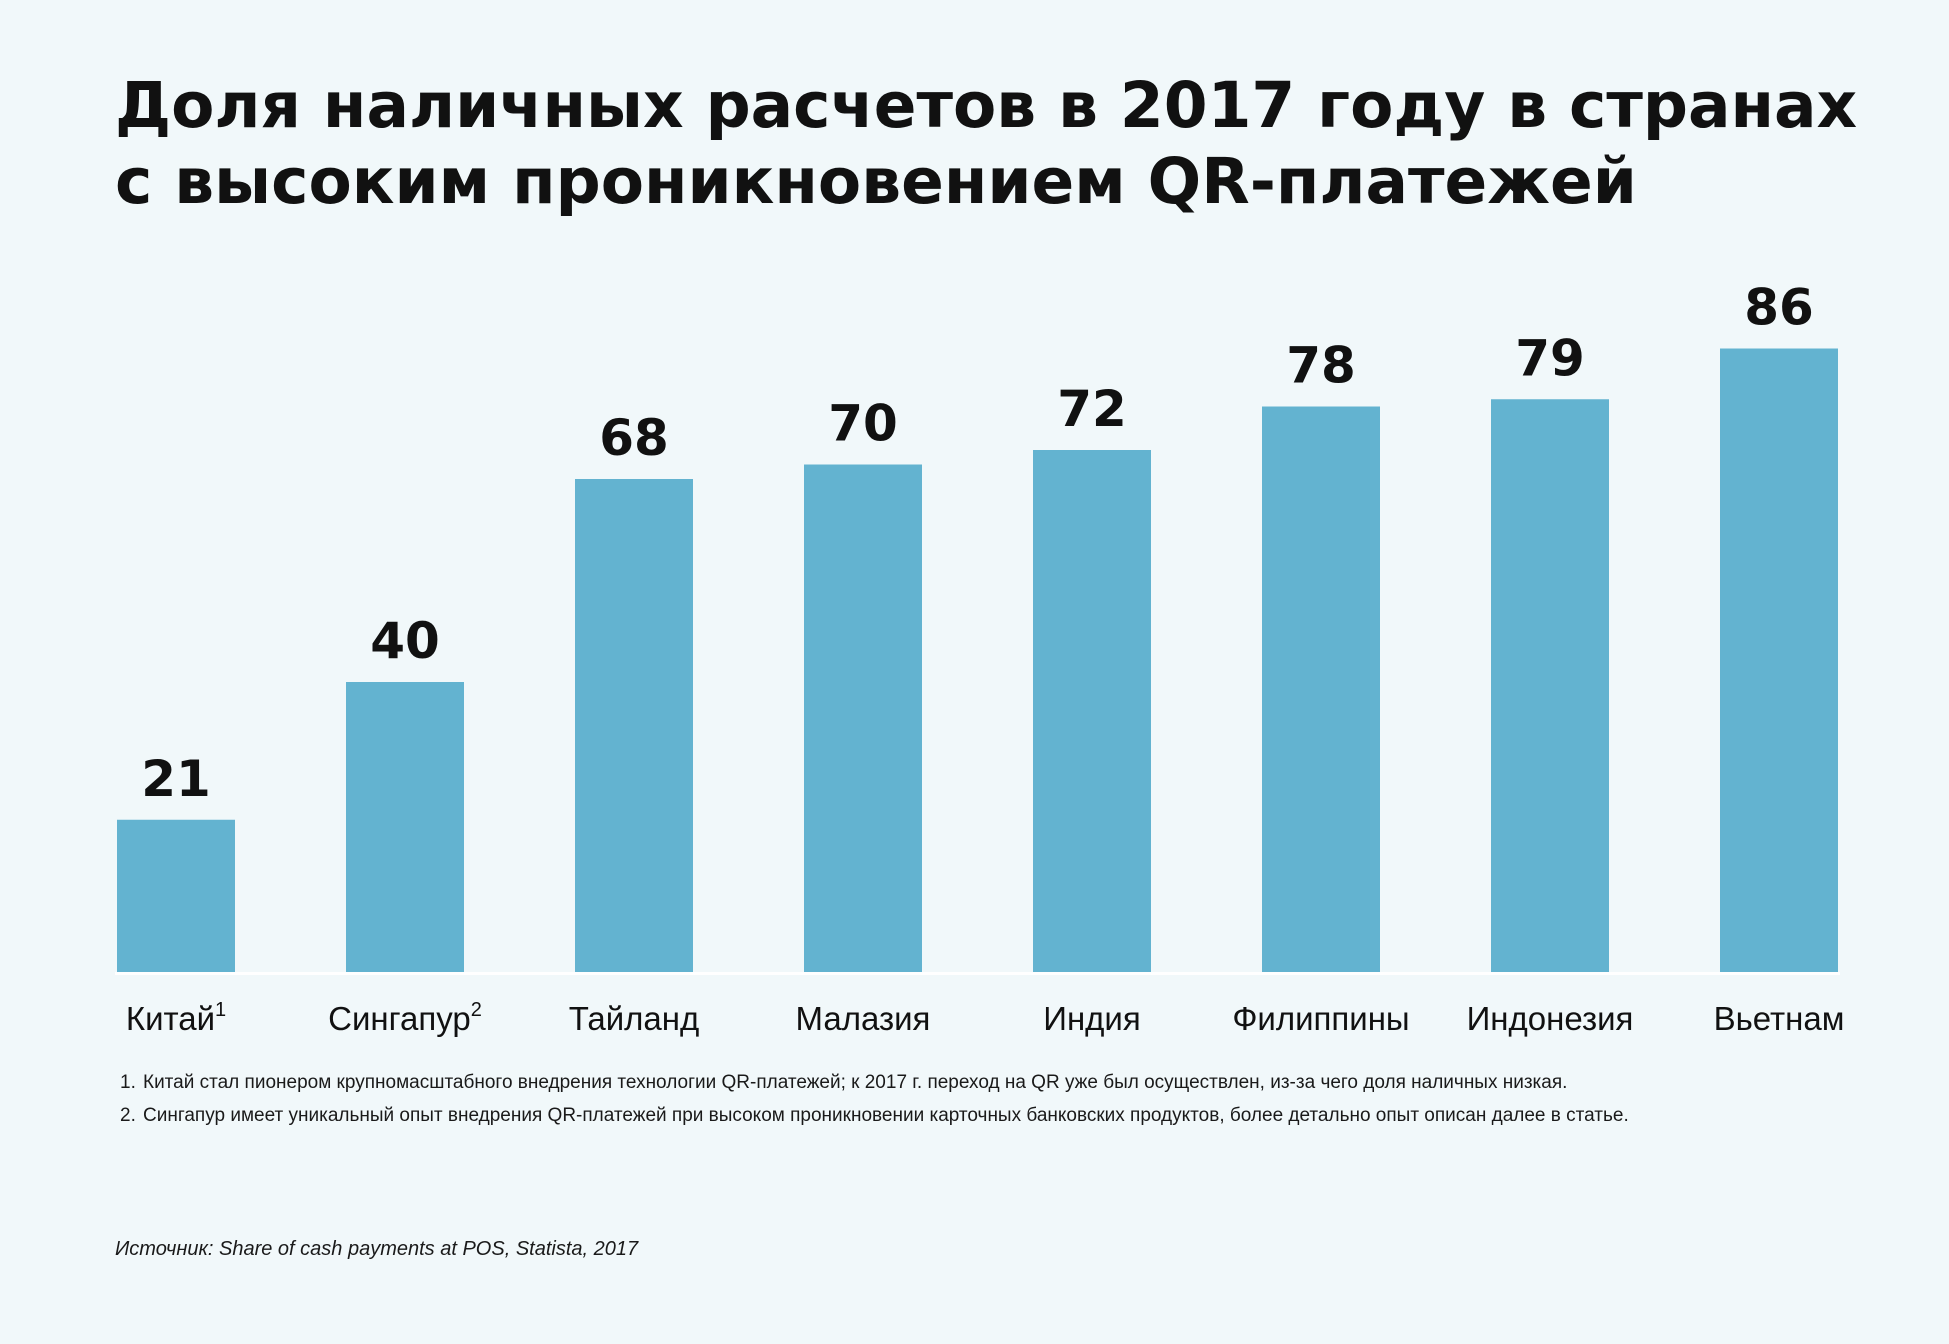 This screenshot has height=1344, width=1949. I want to click on category-label-7-text: Индонезия, so click(1550, 1018).